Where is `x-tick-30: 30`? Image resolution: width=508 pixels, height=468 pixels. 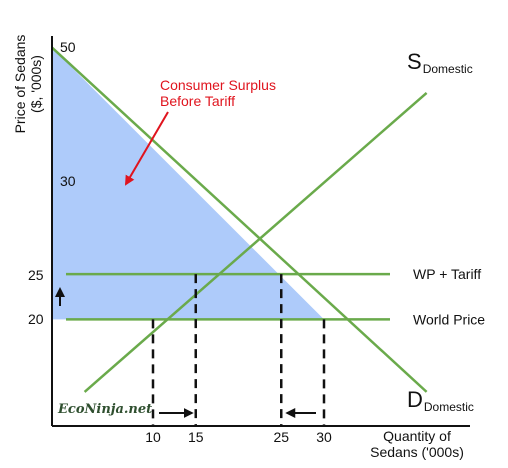 x-tick-30: 30 is located at coordinates (324, 437).